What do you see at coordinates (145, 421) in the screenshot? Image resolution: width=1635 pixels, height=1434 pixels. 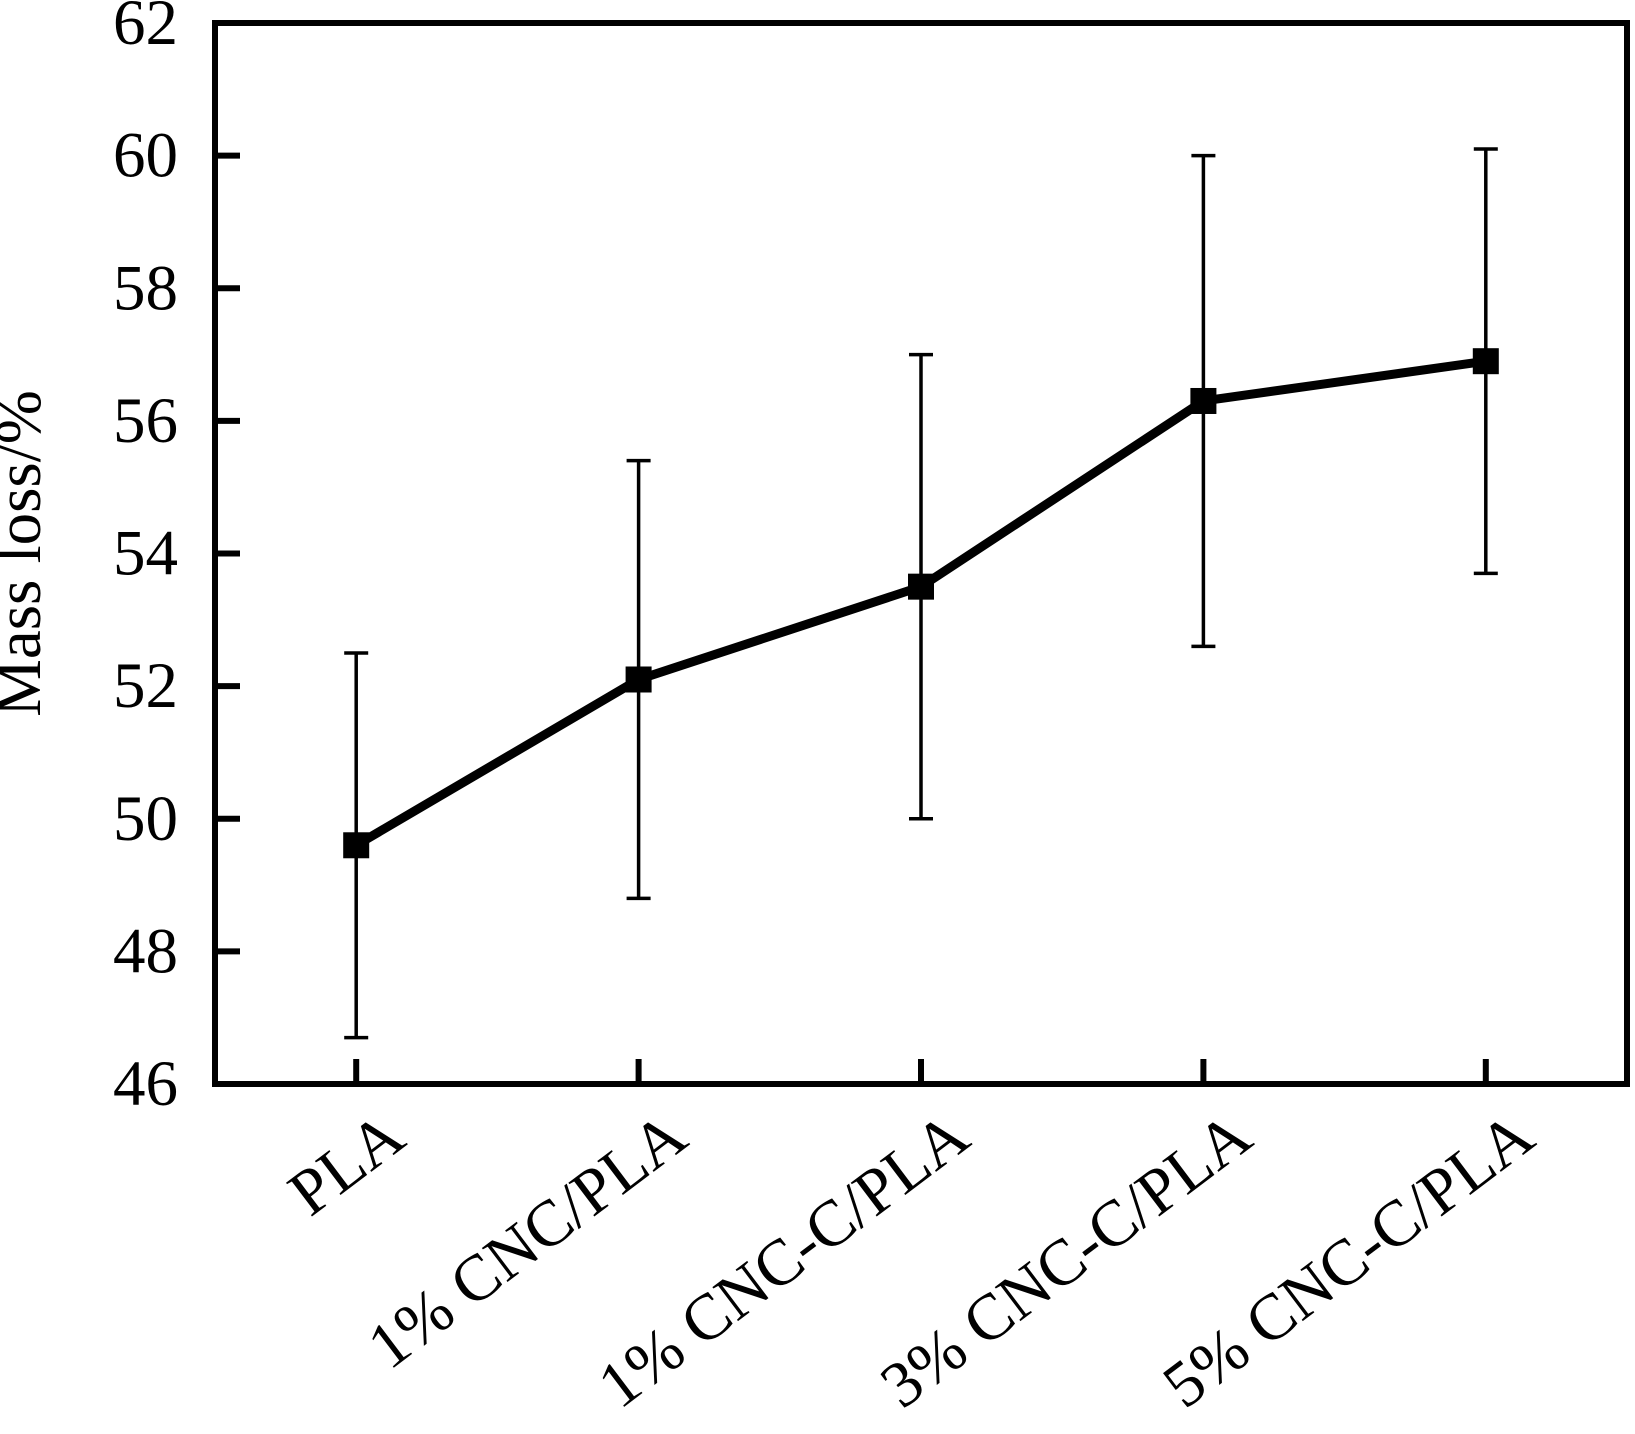 I see `y-tick-label: 56` at bounding box center [145, 421].